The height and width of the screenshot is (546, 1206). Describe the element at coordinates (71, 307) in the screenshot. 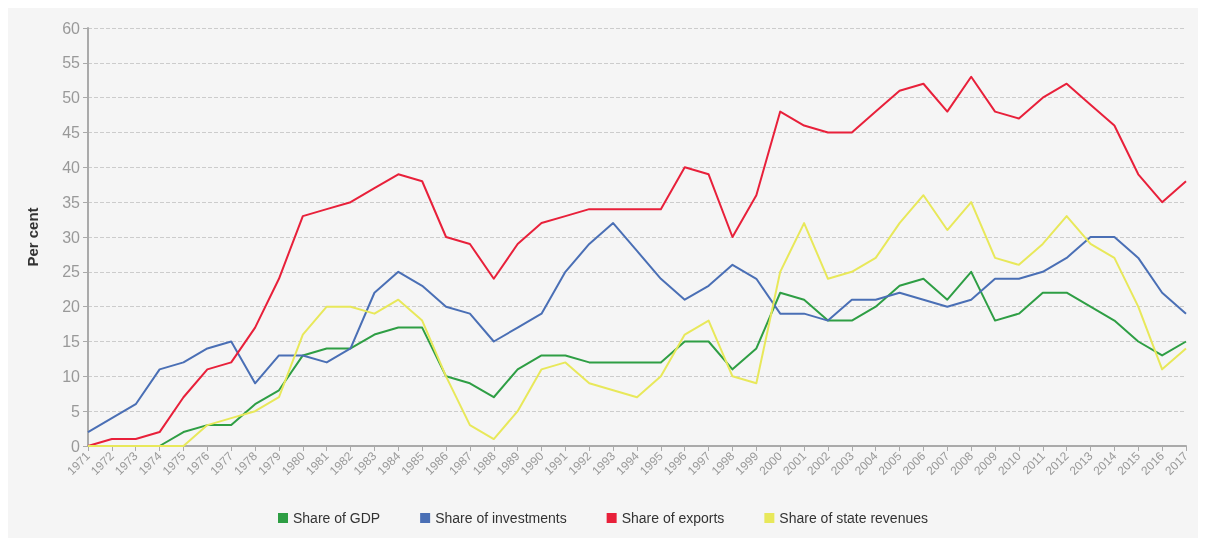

I see `y-tick-label: 20` at that location.